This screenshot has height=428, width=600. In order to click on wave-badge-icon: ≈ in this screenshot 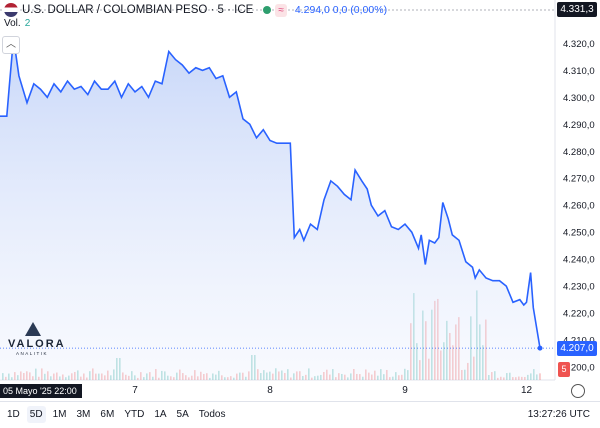, I will do `click(281, 10)`.